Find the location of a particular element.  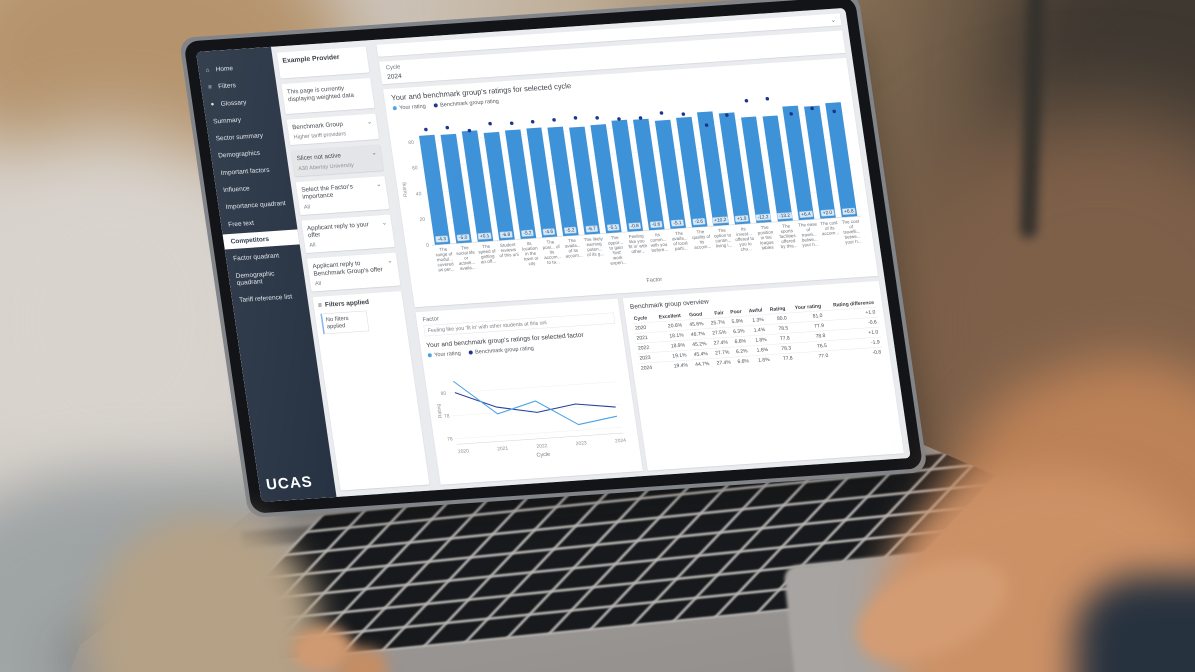

reply-benchmark-offer-value: All is located at coordinates (318, 283).